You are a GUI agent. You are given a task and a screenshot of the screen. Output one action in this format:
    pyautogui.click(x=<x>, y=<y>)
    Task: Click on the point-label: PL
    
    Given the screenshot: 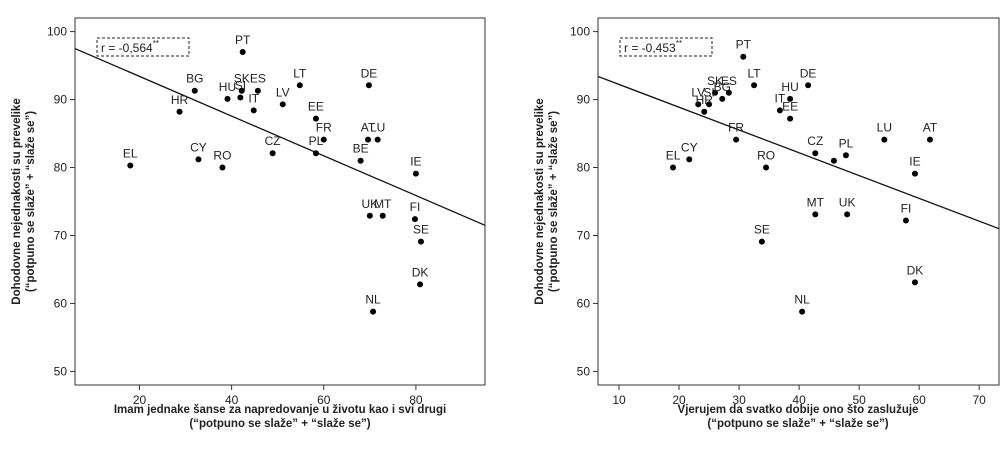 What is the action you would take?
    pyautogui.click(x=316, y=141)
    